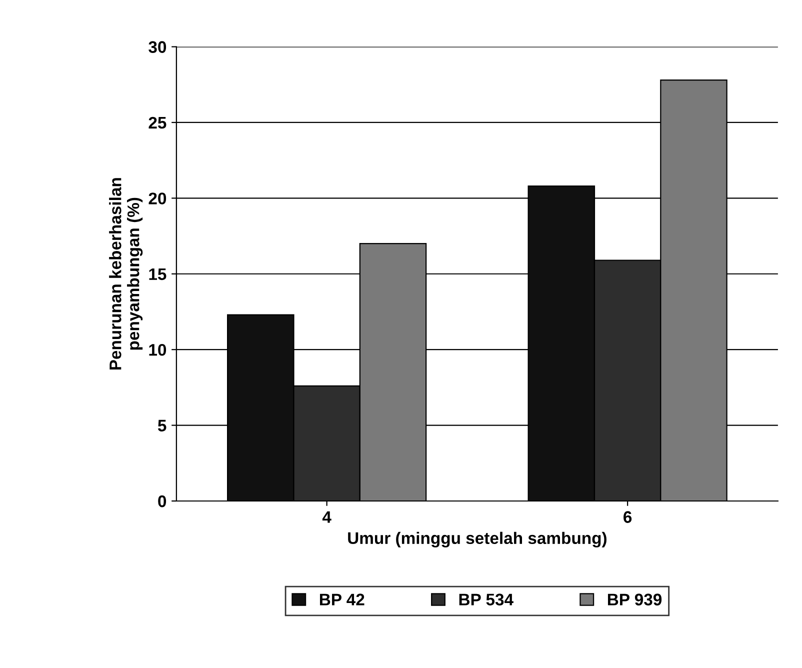 This screenshot has width=802, height=668. I want to click on legend-label: BP 939, so click(635, 600).